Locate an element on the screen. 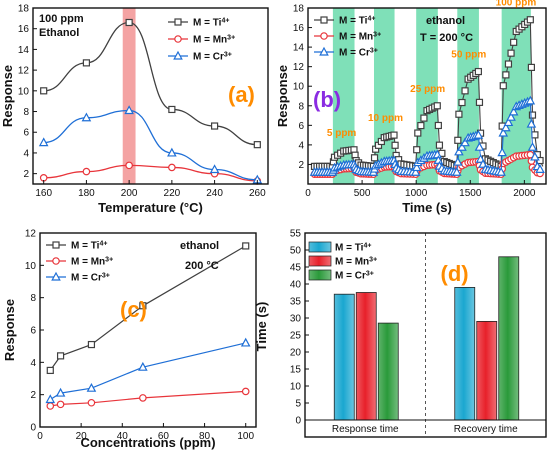 This screenshot has width=550, height=453. panel-a-legend-entry-label: M = Mn3+ is located at coordinates (214, 40).